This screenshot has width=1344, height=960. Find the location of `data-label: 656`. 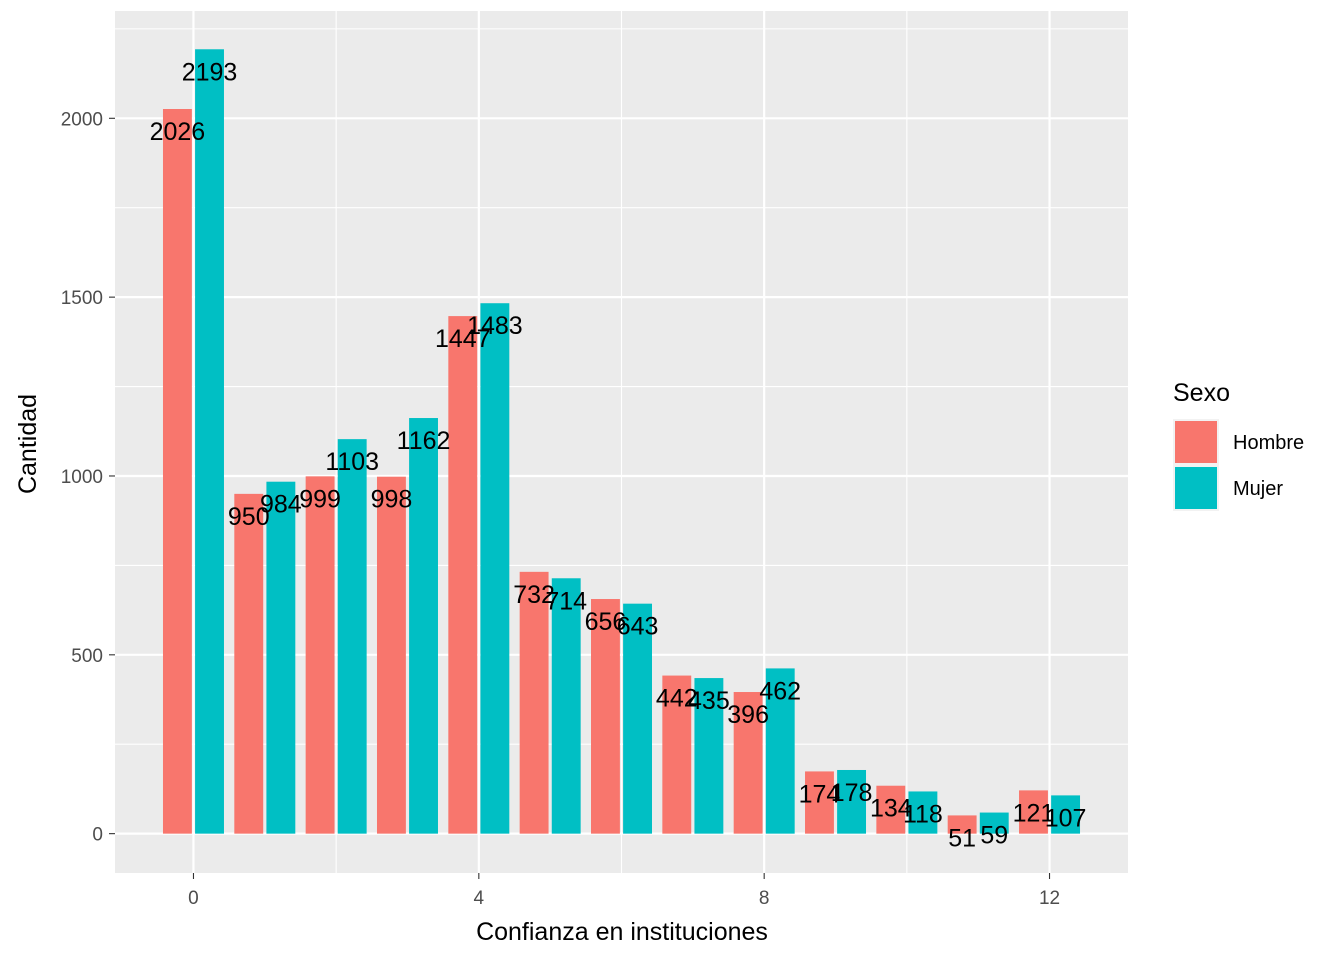

data-label: 656 is located at coordinates (606, 622).